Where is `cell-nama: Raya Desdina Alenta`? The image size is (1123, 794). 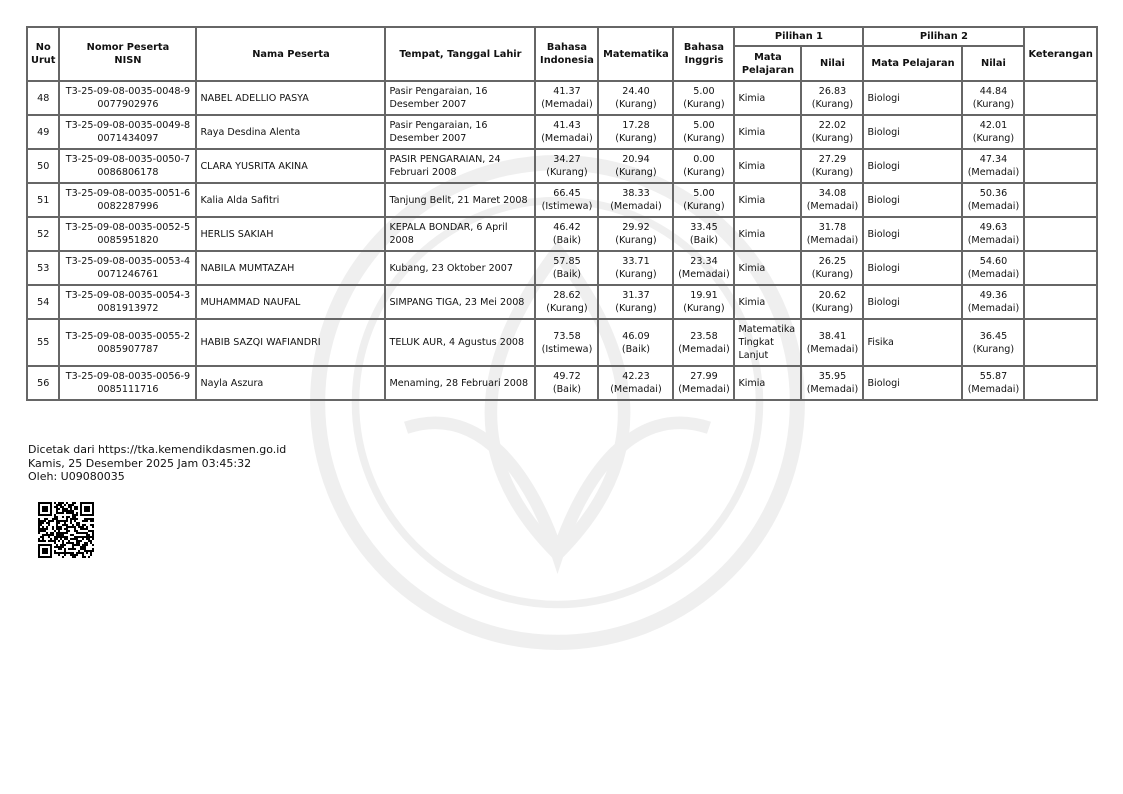 cell-nama: Raya Desdina Alenta is located at coordinates (291, 132).